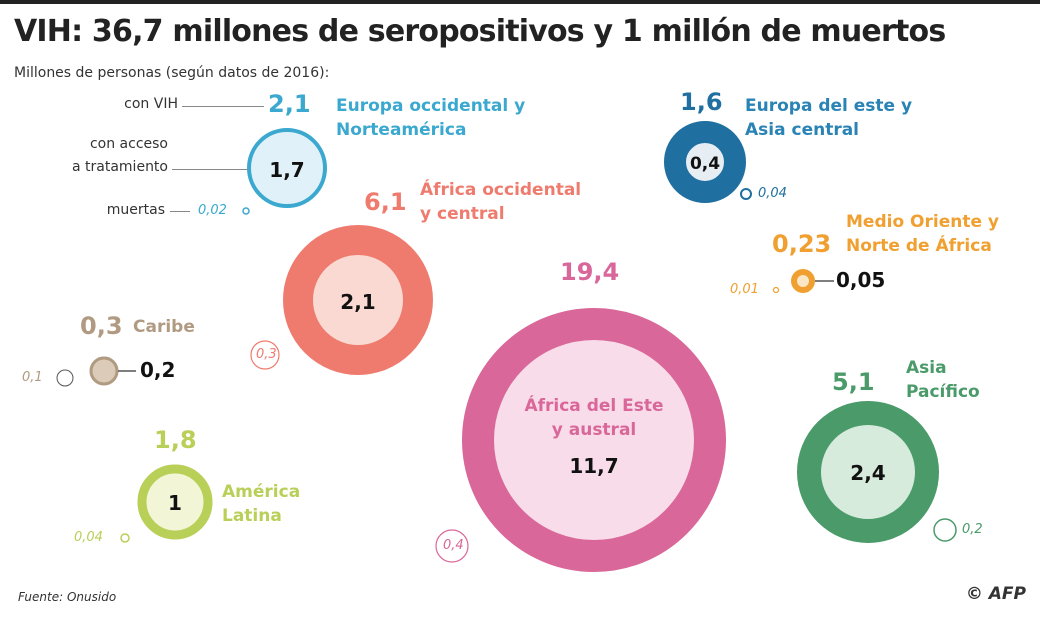 The width and height of the screenshot is (1040, 620). What do you see at coordinates (180, 211) in the screenshot?
I see `legend-line-deaths` at bounding box center [180, 211].